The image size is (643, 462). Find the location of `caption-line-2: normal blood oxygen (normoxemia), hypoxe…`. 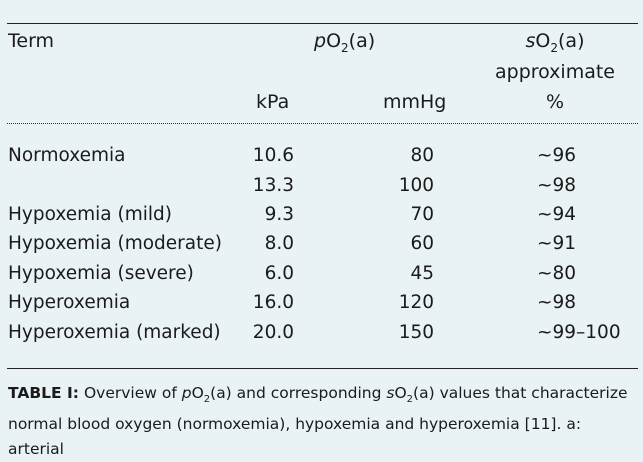

caption-line-2: normal blood oxygen (normoxemia), hypoxe… is located at coordinates (295, 436).